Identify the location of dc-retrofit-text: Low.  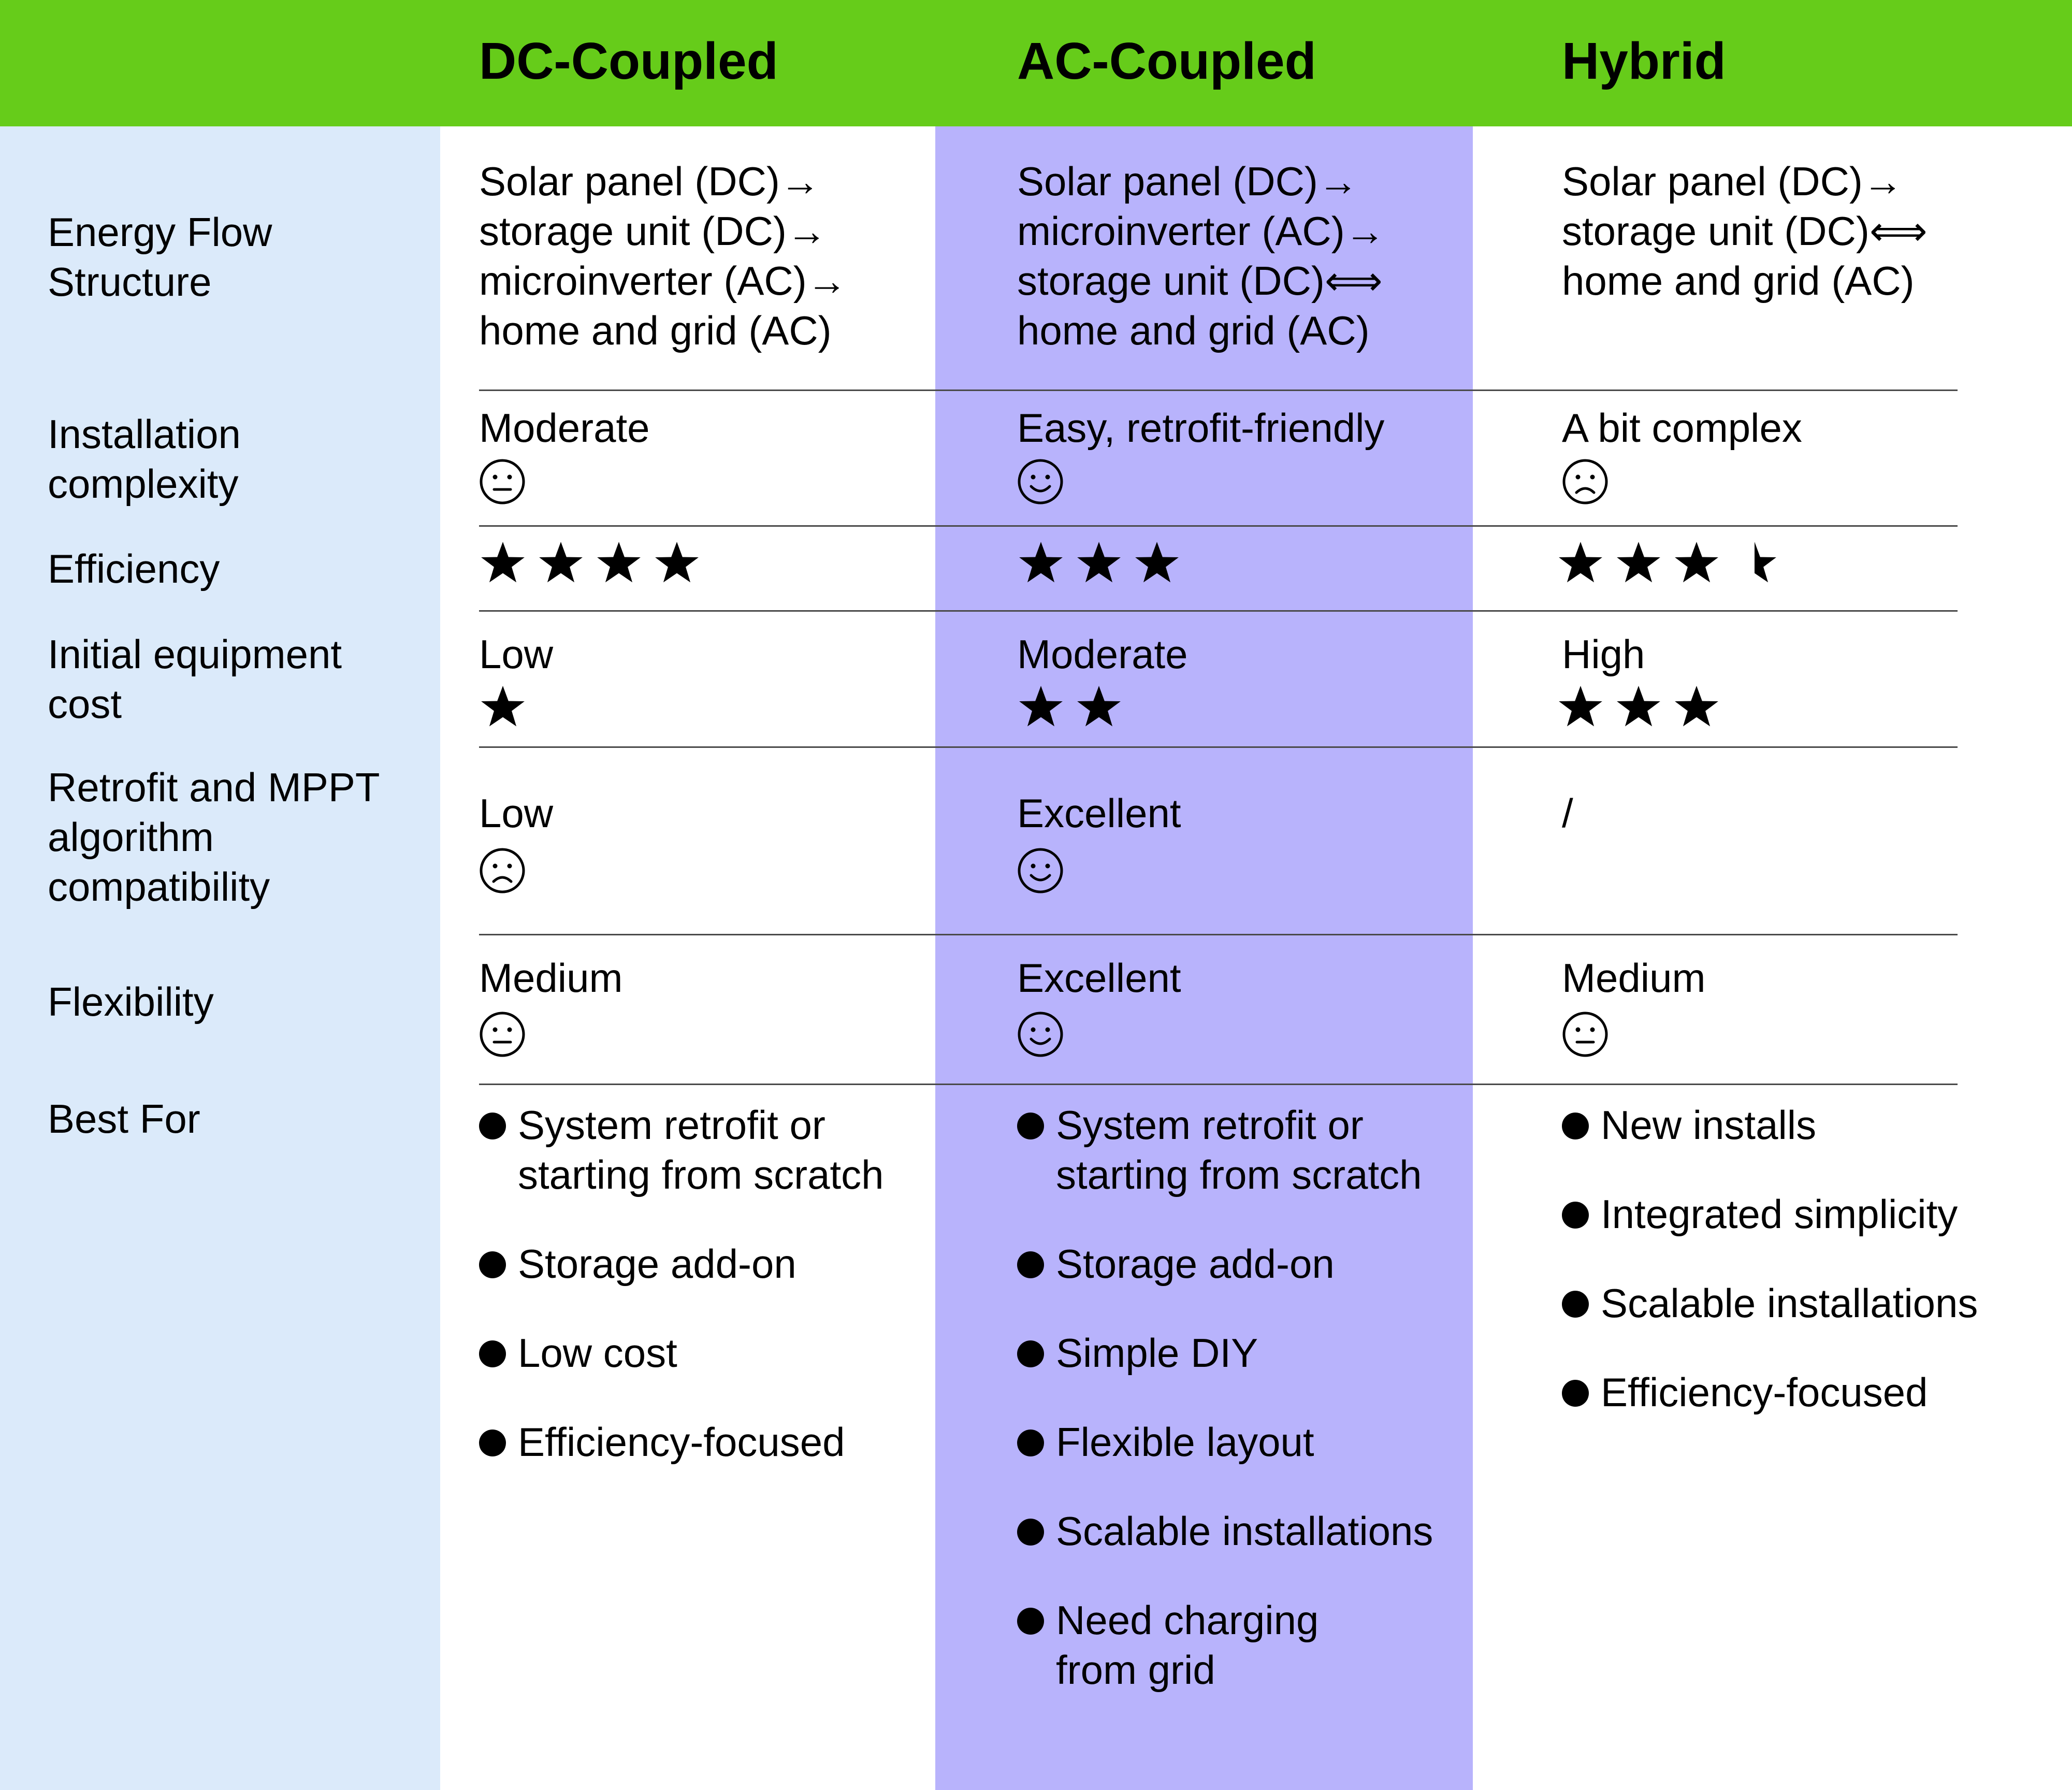
(516, 813).